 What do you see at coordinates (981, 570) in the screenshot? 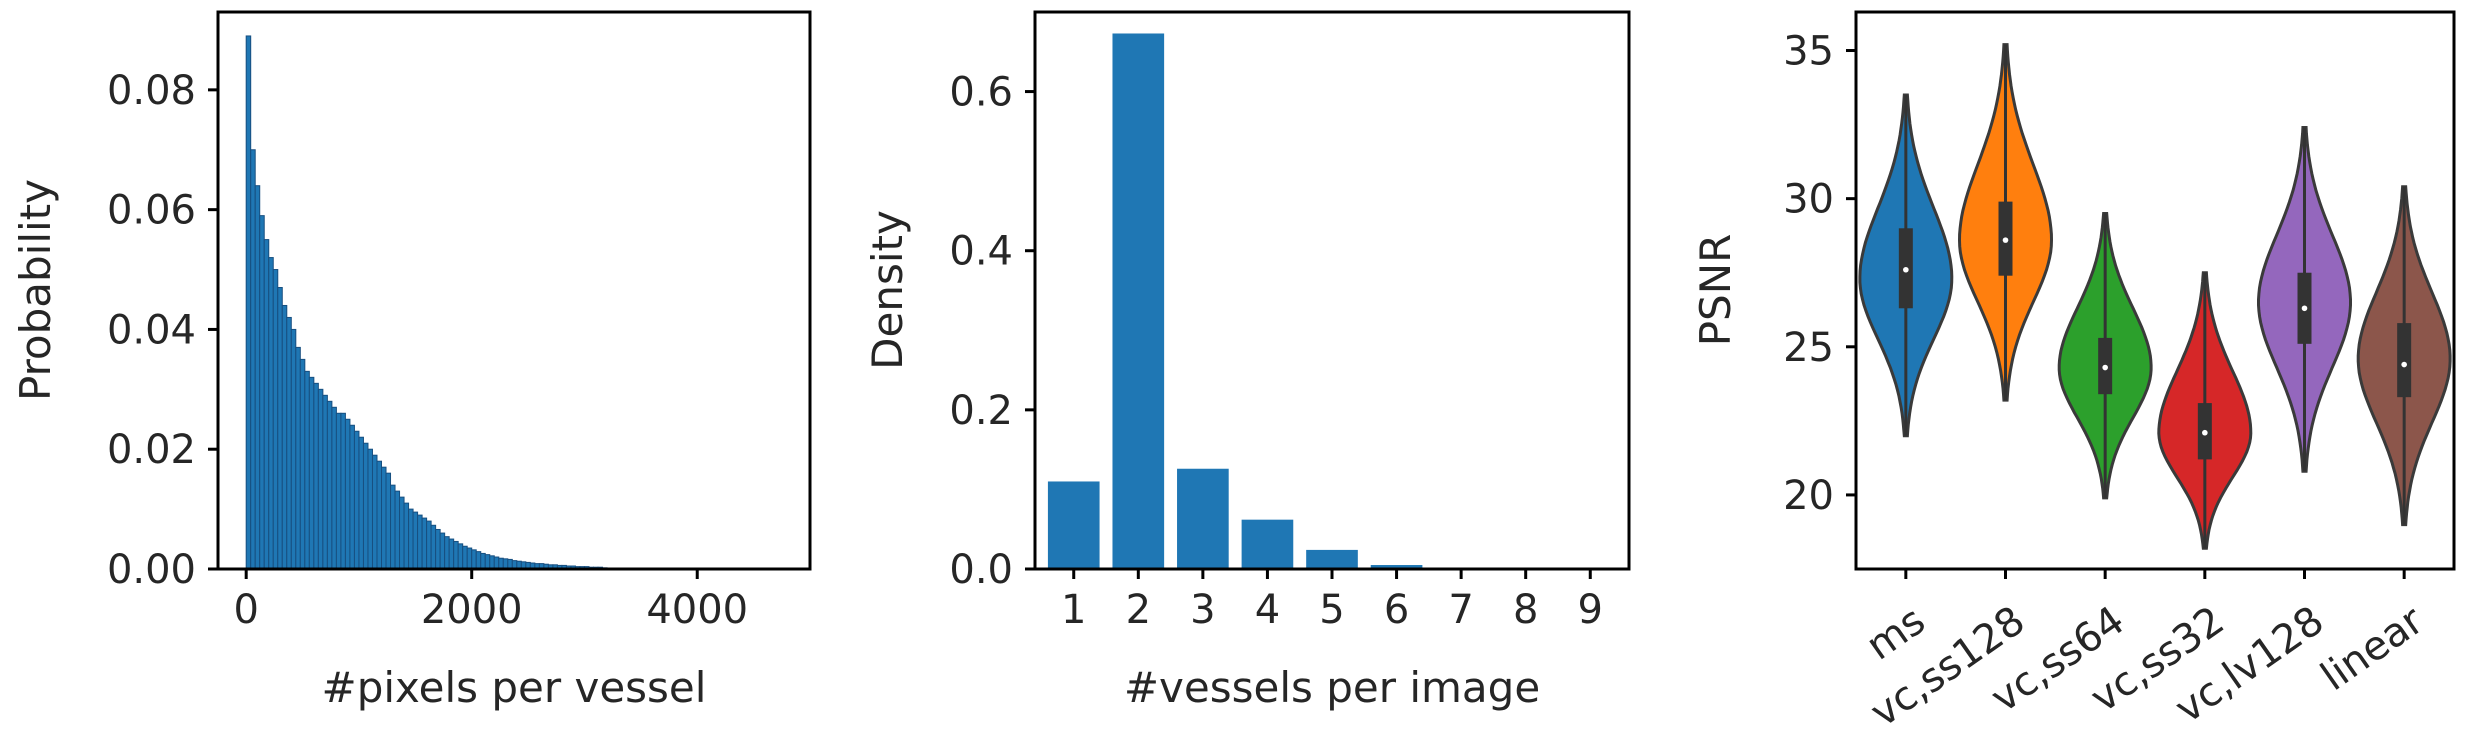
I see `y-tick-label: 0.0` at bounding box center [981, 570].